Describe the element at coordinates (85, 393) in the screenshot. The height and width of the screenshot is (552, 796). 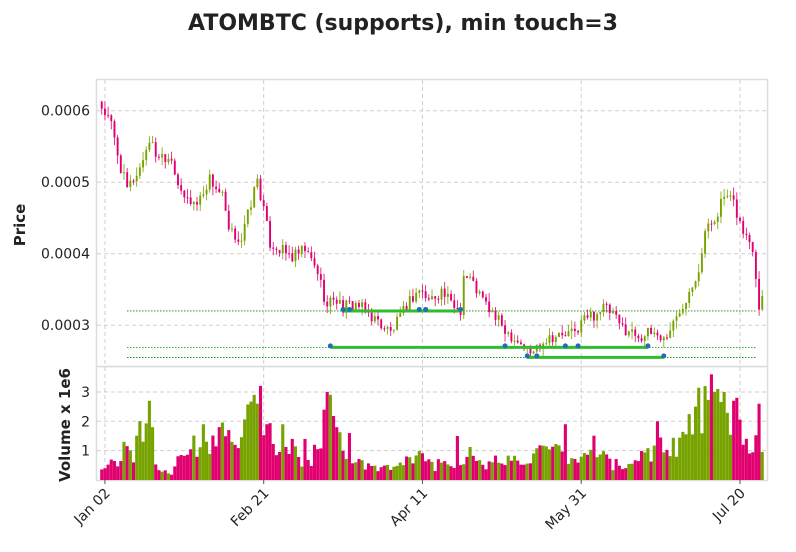
I see `volume-y-tick-label: 3` at that location.